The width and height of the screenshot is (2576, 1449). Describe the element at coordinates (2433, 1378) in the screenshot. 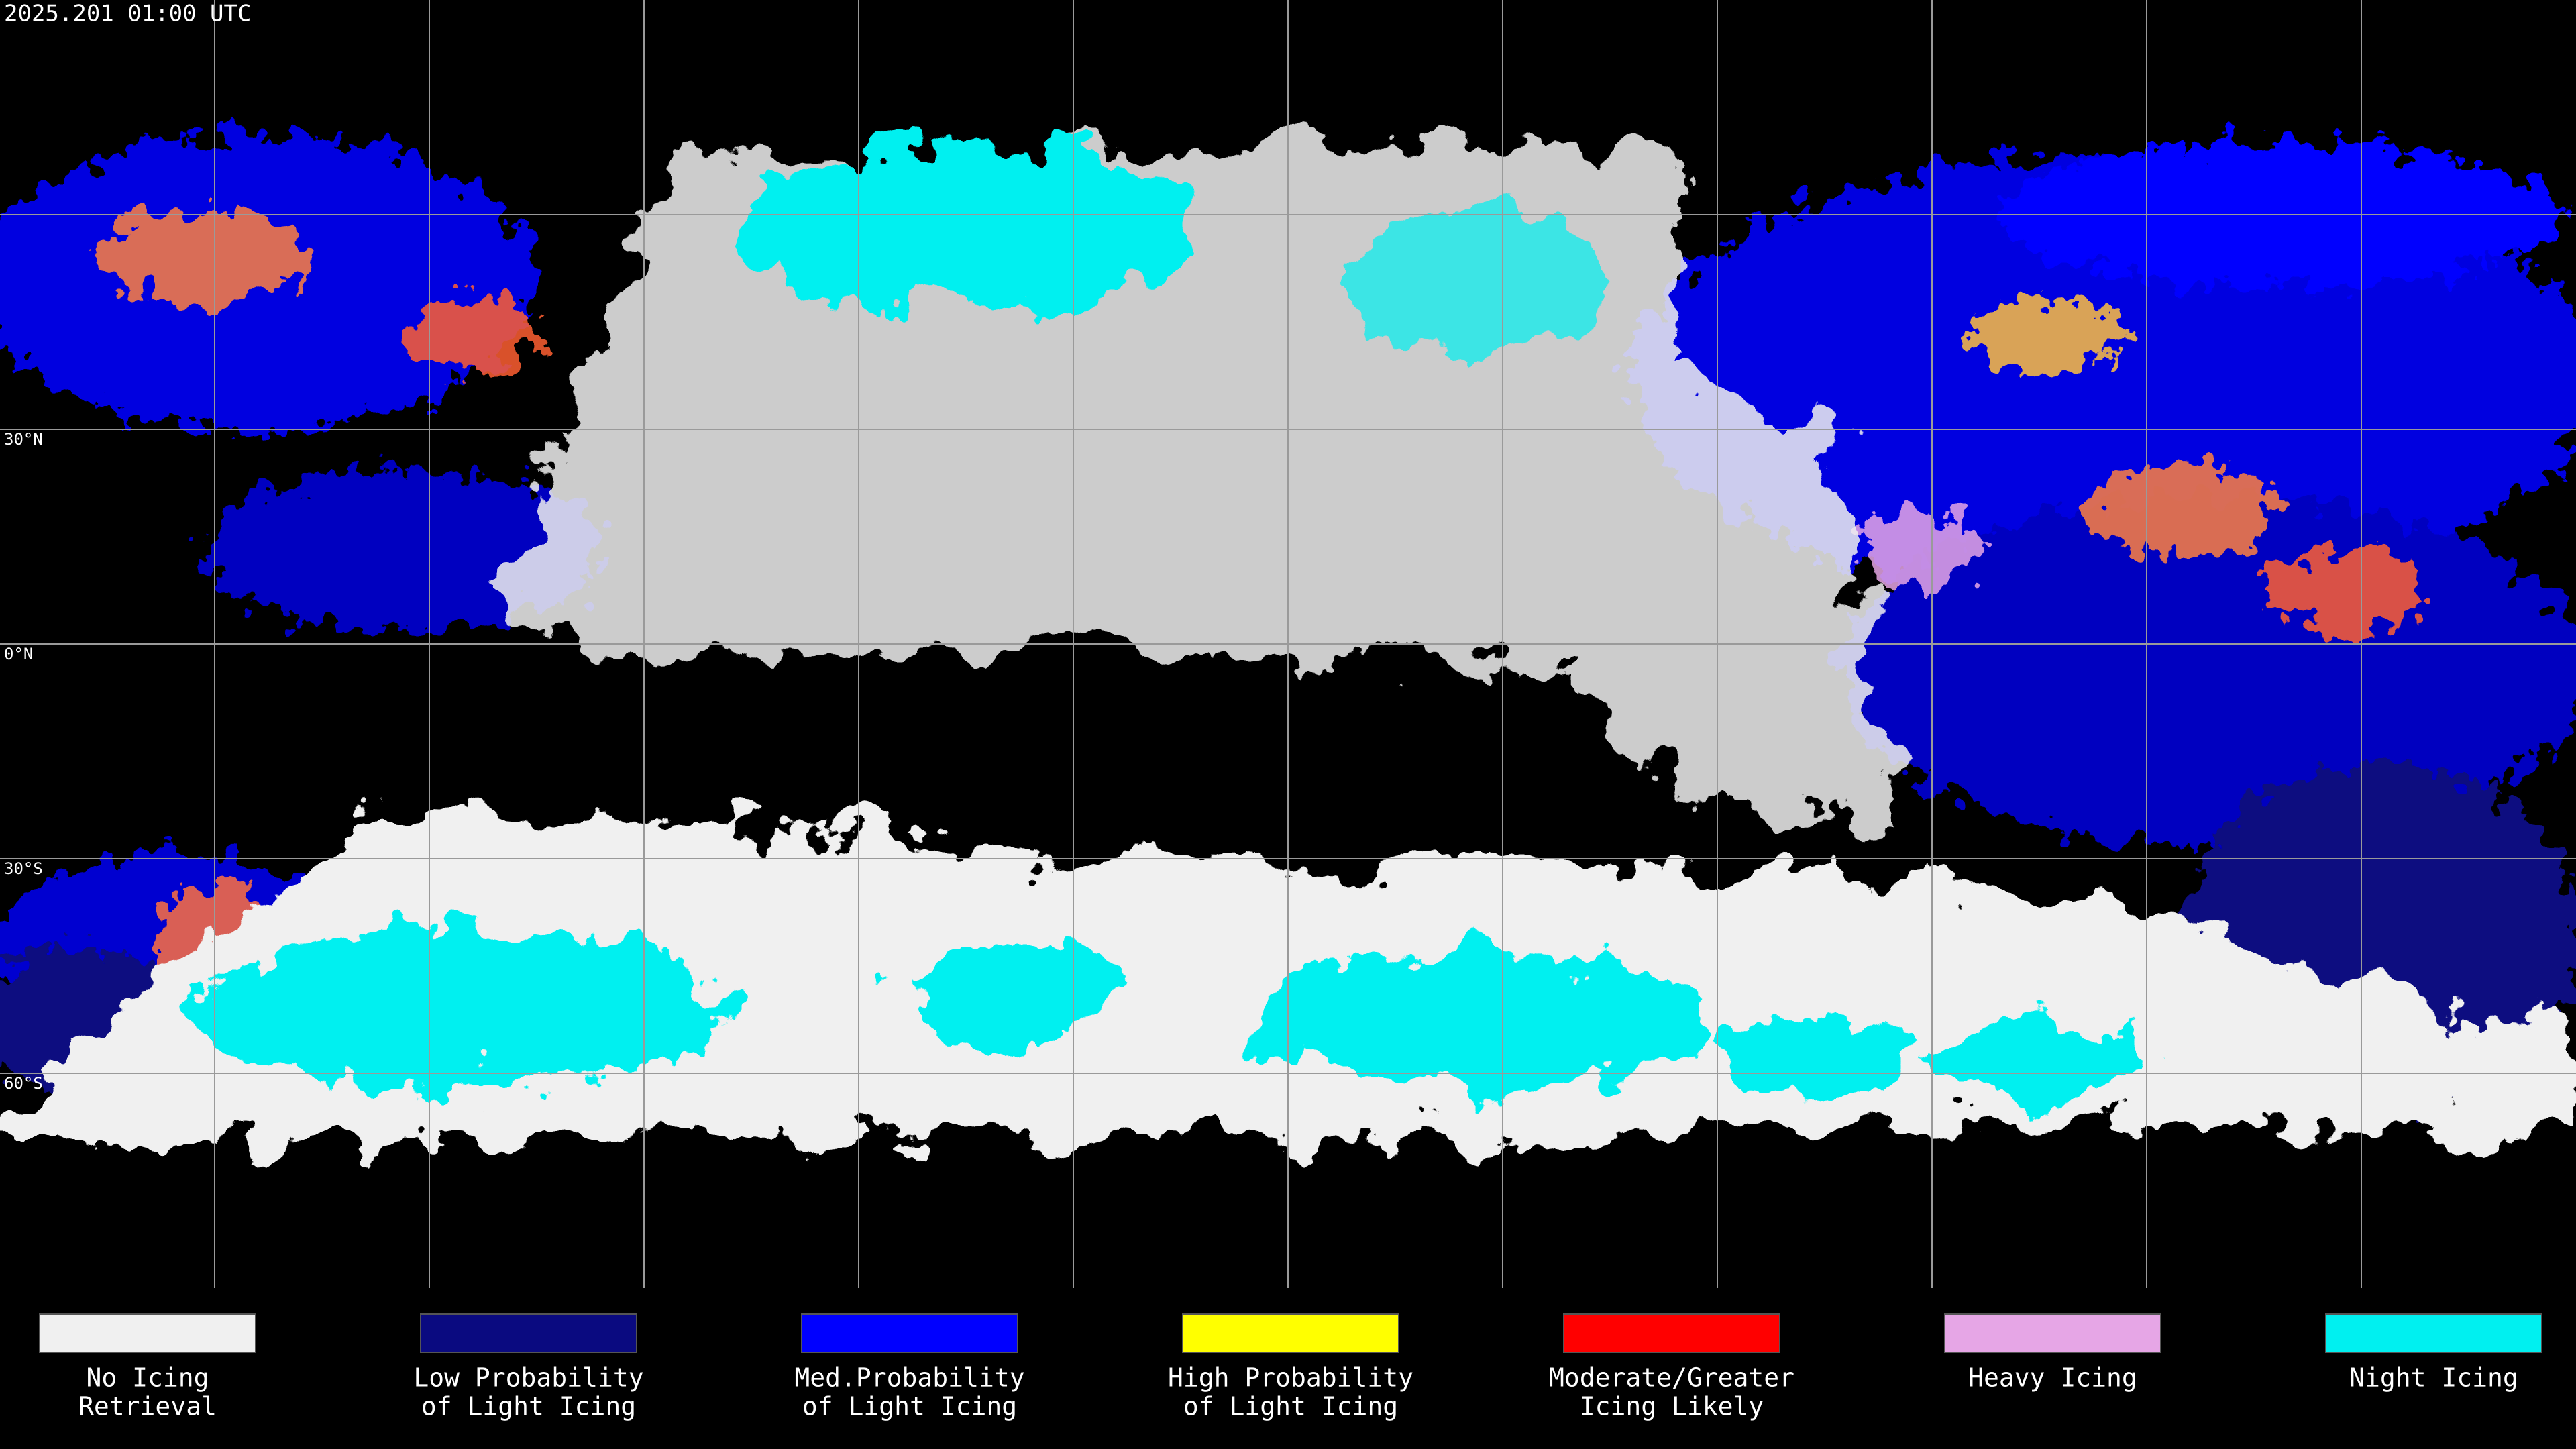

I see `legend-label: Night Icing` at that location.